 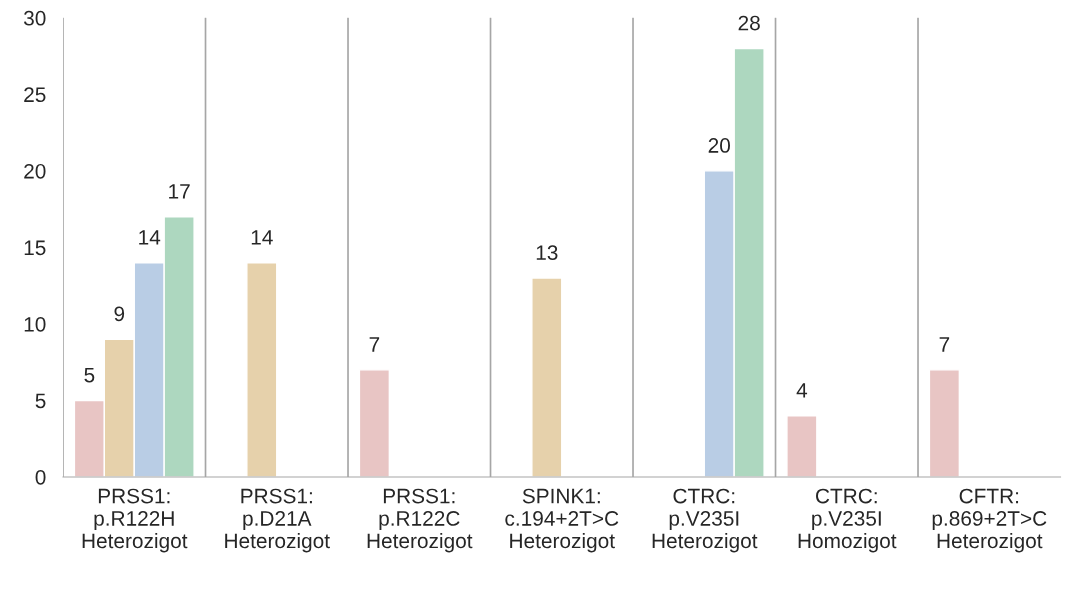 I want to click on y-tick-label: 15, so click(x=35, y=248).